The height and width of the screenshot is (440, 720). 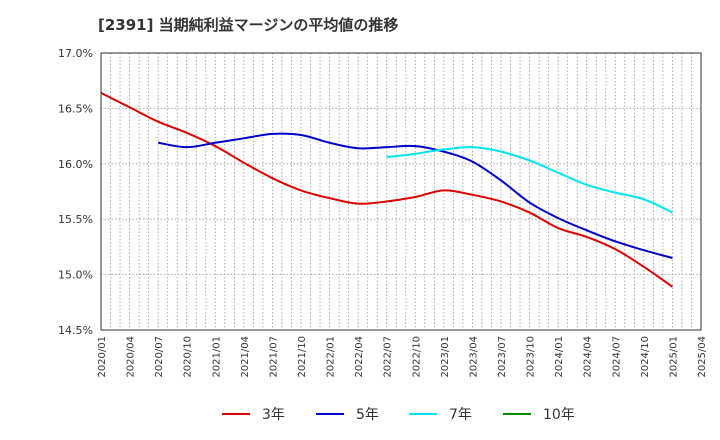 I want to click on x-tick-label: 2021/01, so click(x=216, y=357).